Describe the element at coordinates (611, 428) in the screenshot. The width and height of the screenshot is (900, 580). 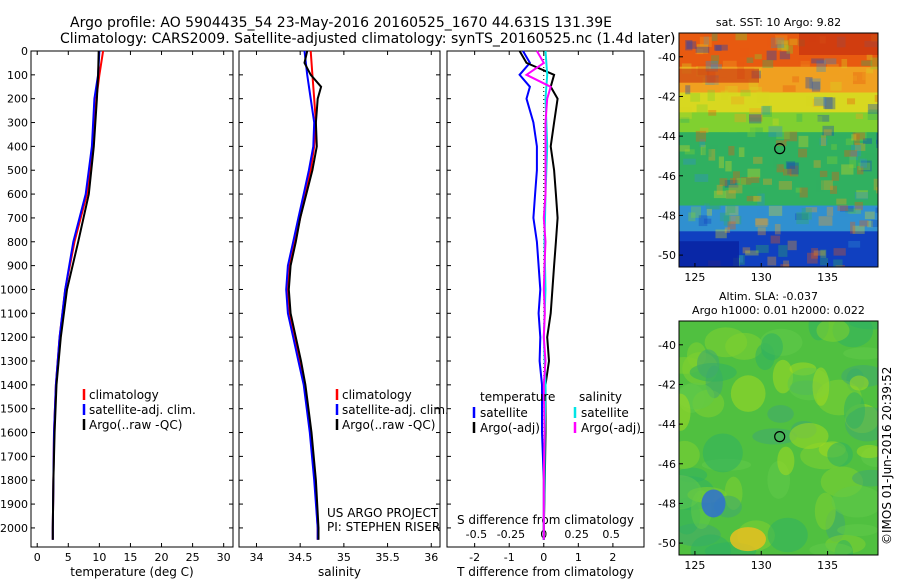
I see `legend-label: Argo(-adj)` at that location.